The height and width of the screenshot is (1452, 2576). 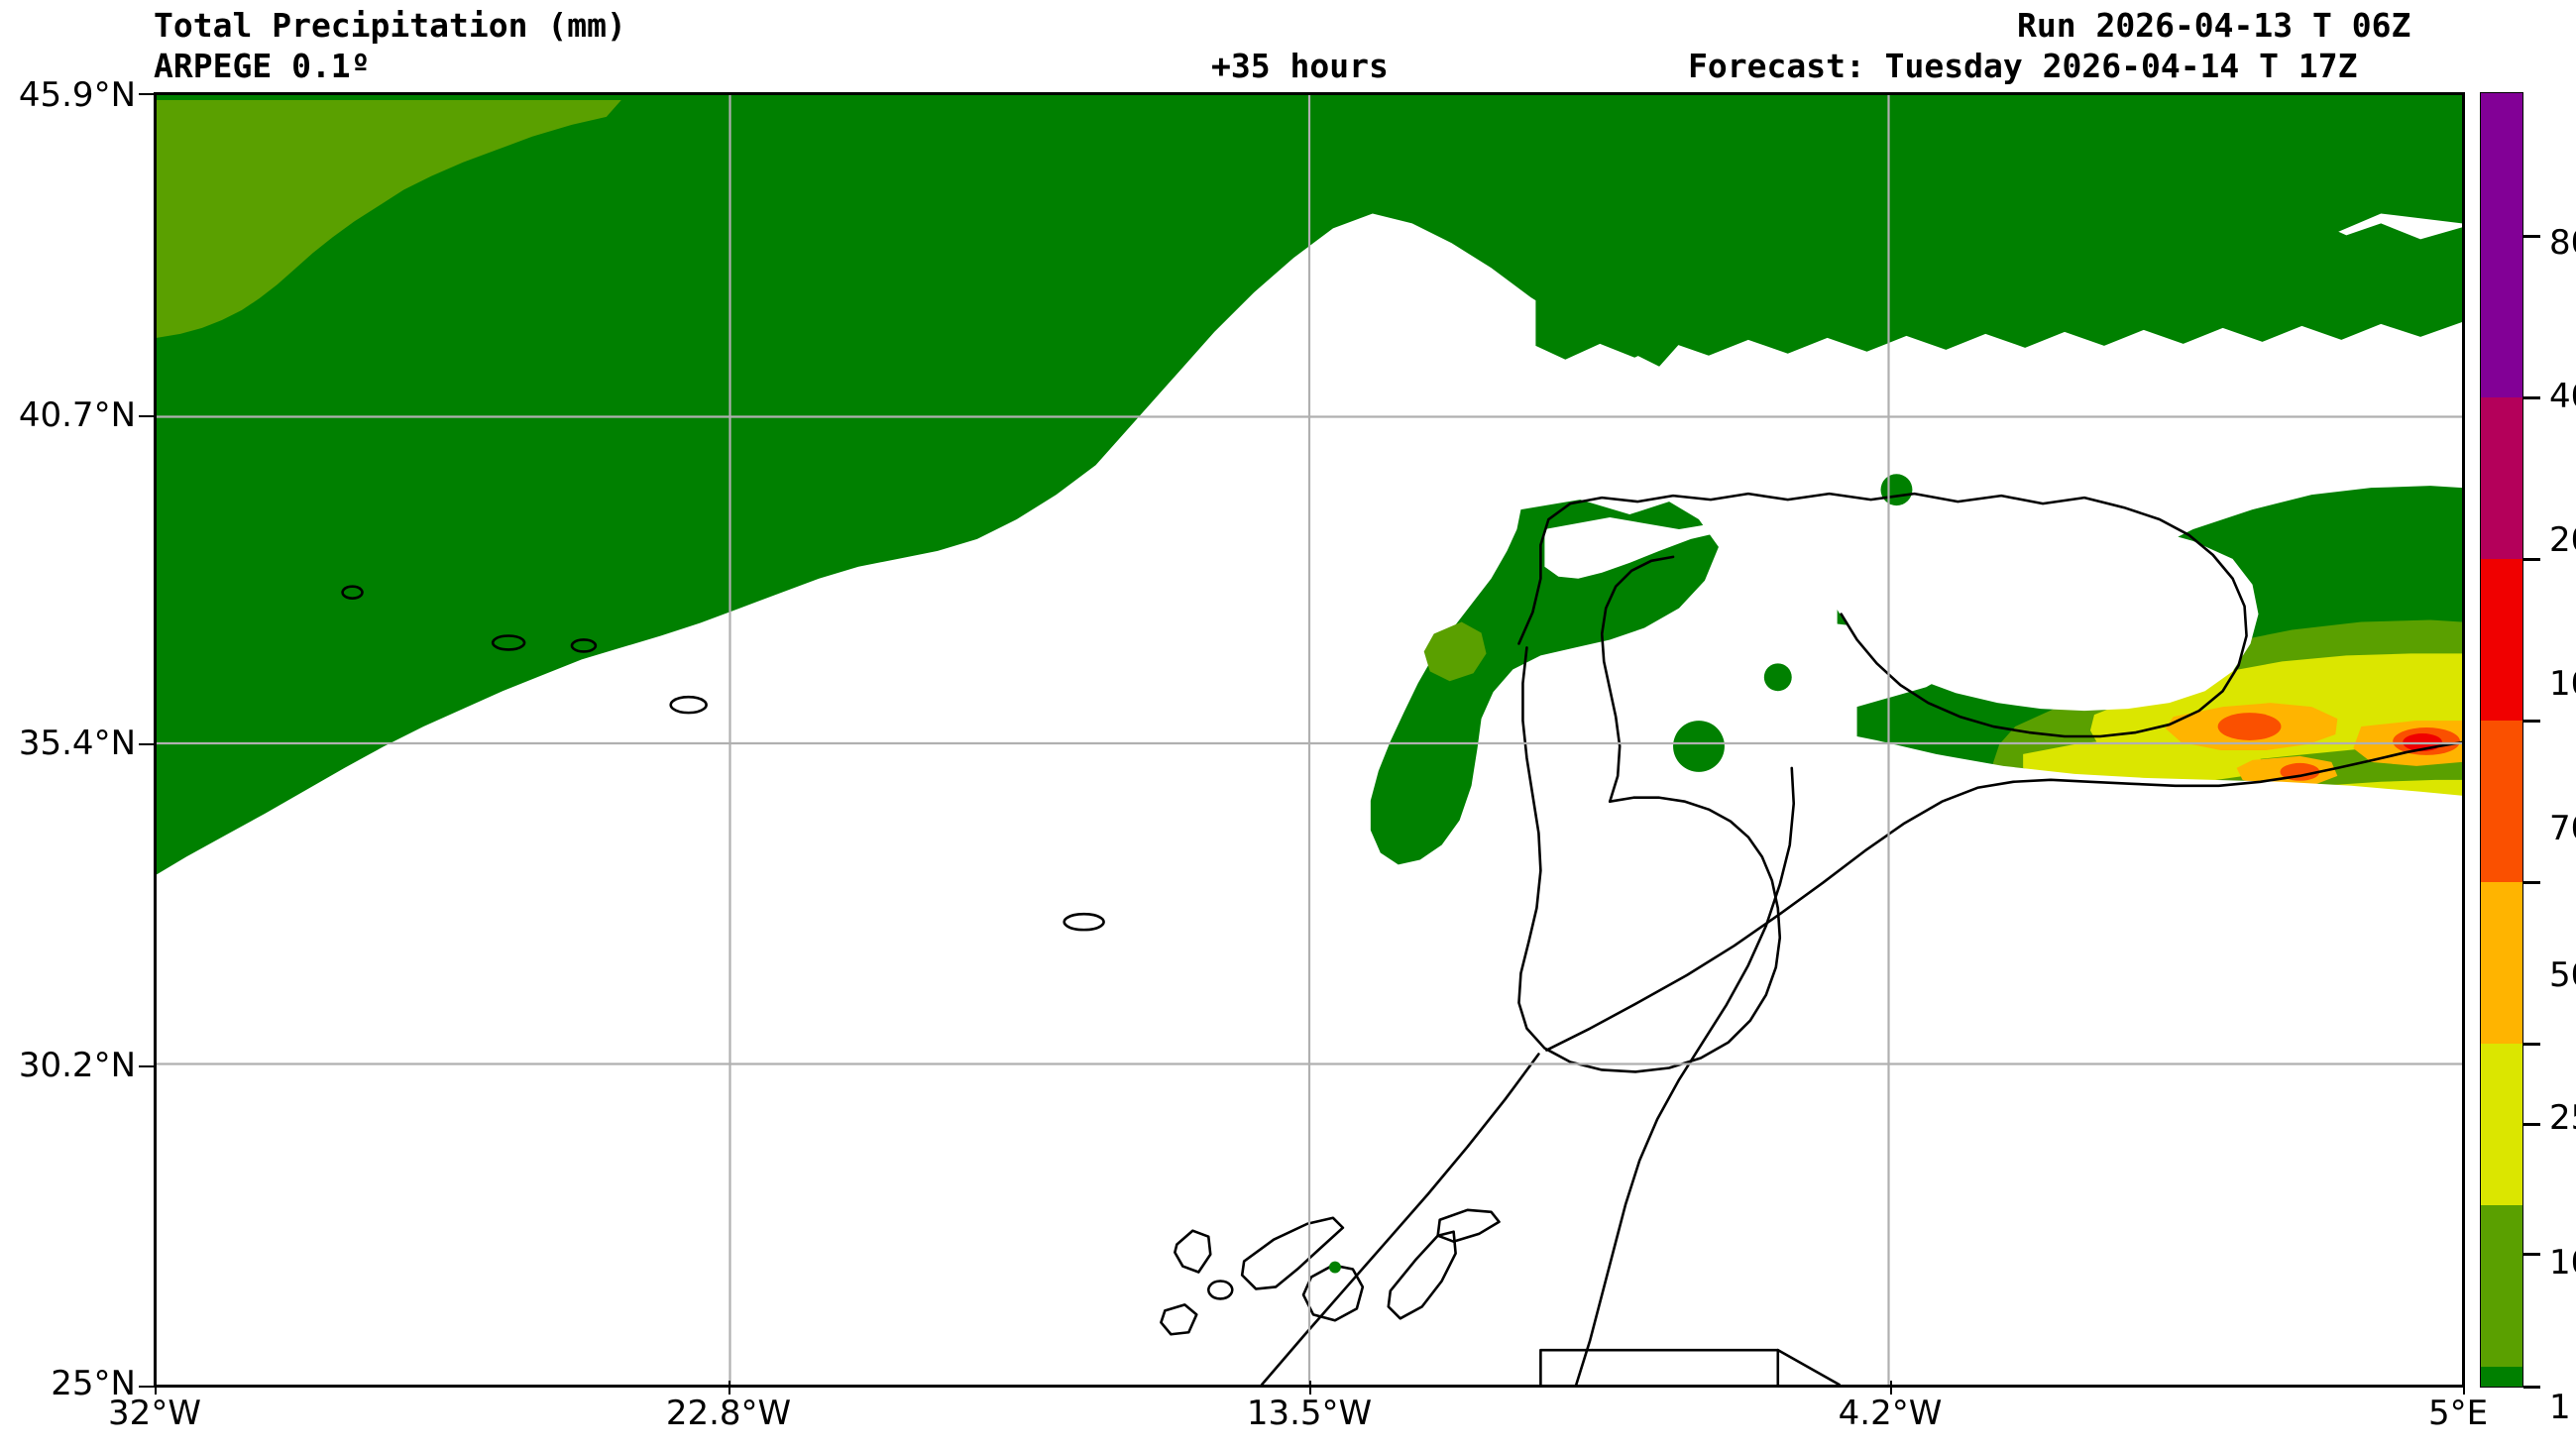 What do you see at coordinates (1220, 1290) in the screenshot?
I see `isle-la-gomera` at bounding box center [1220, 1290].